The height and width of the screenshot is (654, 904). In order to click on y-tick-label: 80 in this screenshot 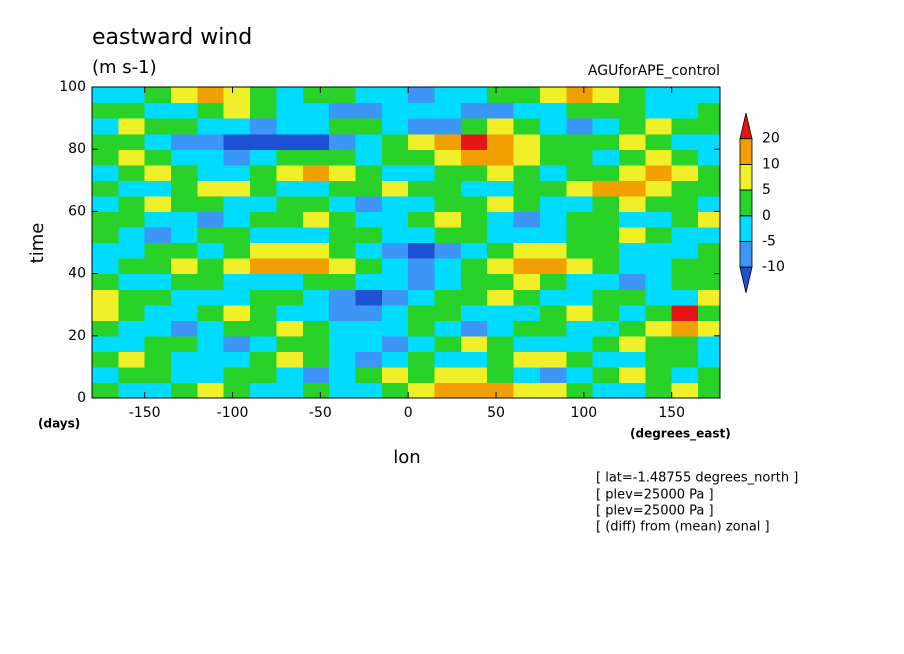, I will do `click(77, 149)`.